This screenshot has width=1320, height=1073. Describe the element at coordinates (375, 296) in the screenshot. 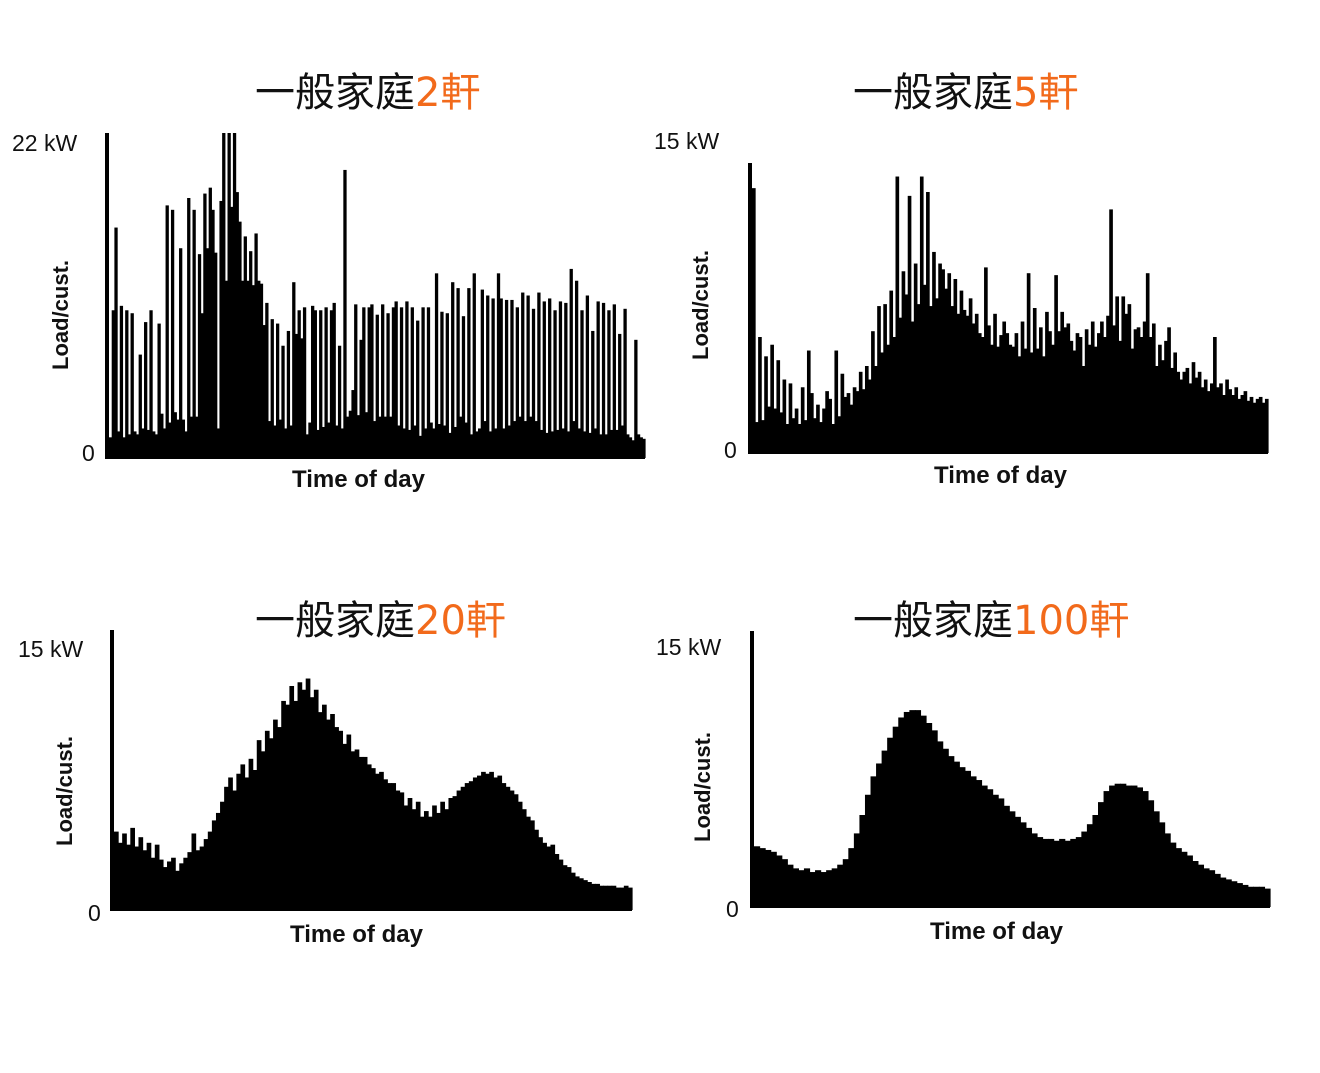

I see `bar-series` at that location.